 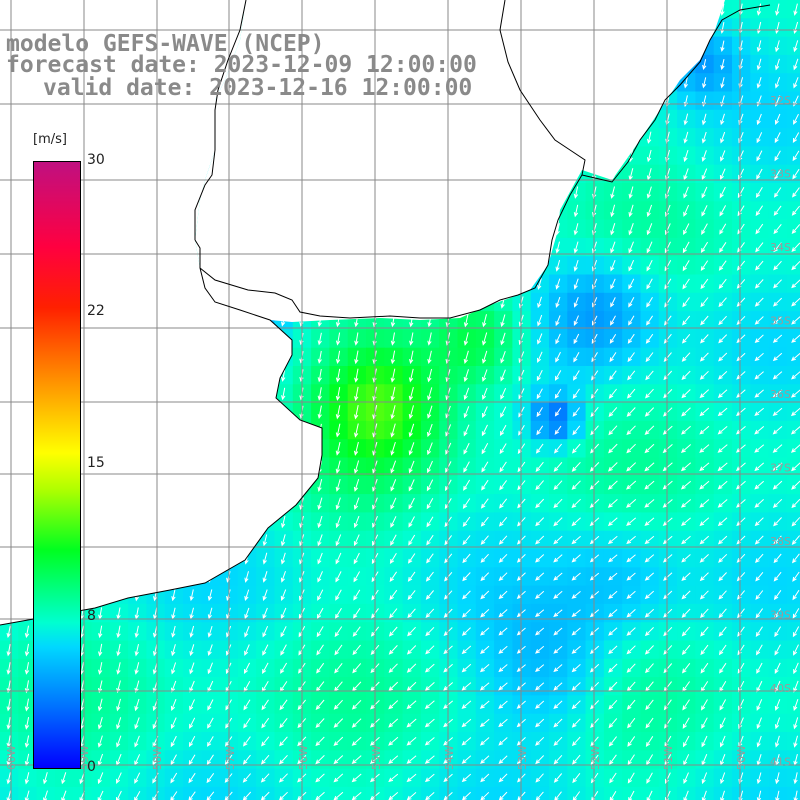 I want to click on colorbar-tick-min: 0, so click(x=91, y=767).